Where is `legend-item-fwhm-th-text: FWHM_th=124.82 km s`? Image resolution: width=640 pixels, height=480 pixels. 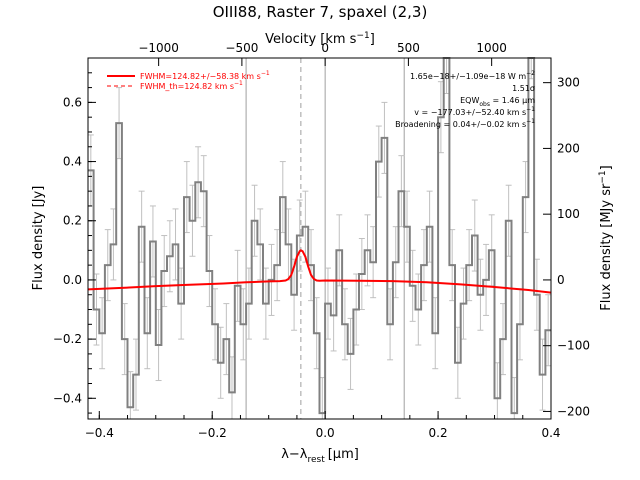 legend-item-fwhm-th-text: FWHM_th=124.82 km s is located at coordinates (187, 86).